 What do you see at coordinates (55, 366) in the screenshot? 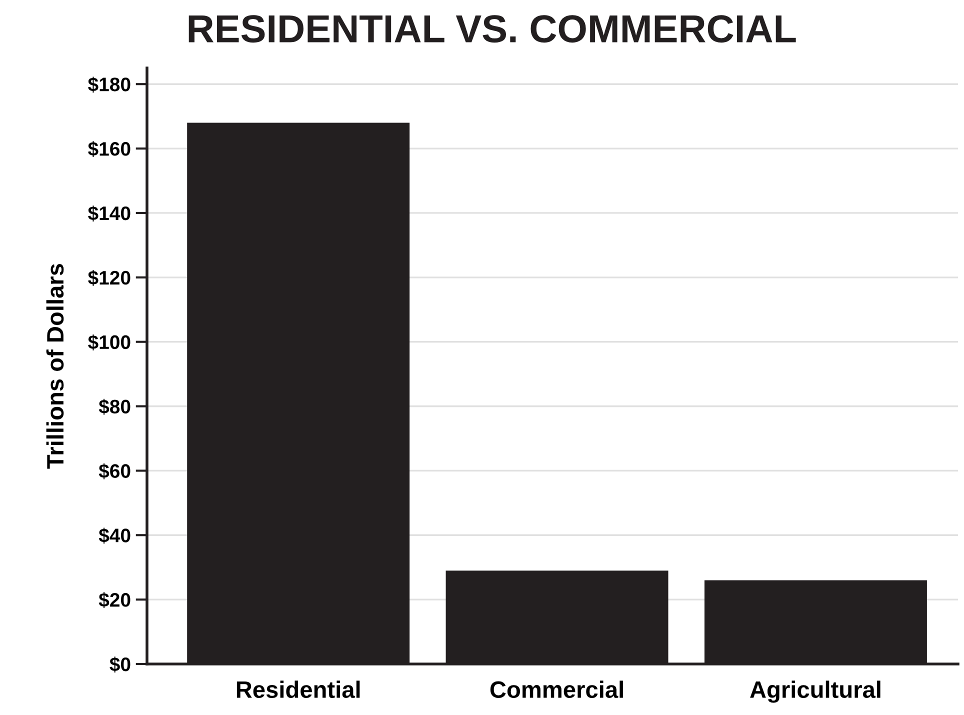
I see `y-axis-title: Trillions of Dollars` at bounding box center [55, 366].